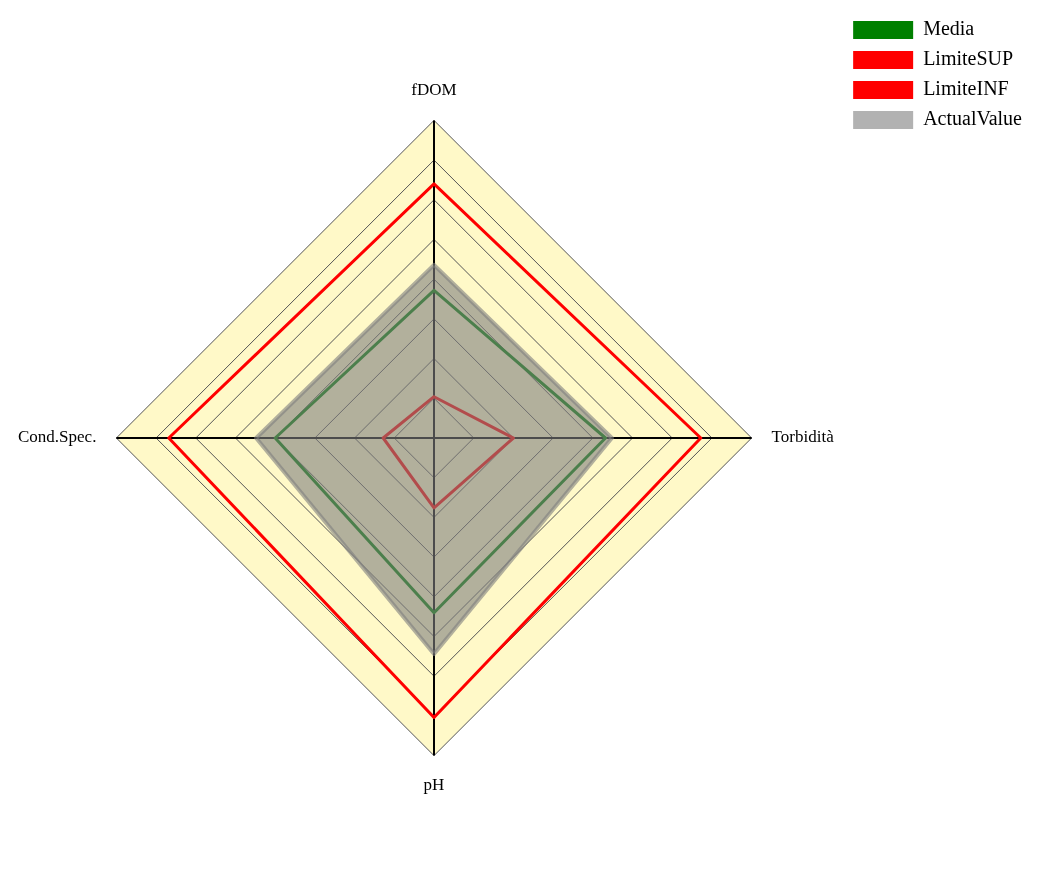 The image size is (1042, 876). What do you see at coordinates (434, 785) in the screenshot?
I see `spoke-label: pH` at bounding box center [434, 785].